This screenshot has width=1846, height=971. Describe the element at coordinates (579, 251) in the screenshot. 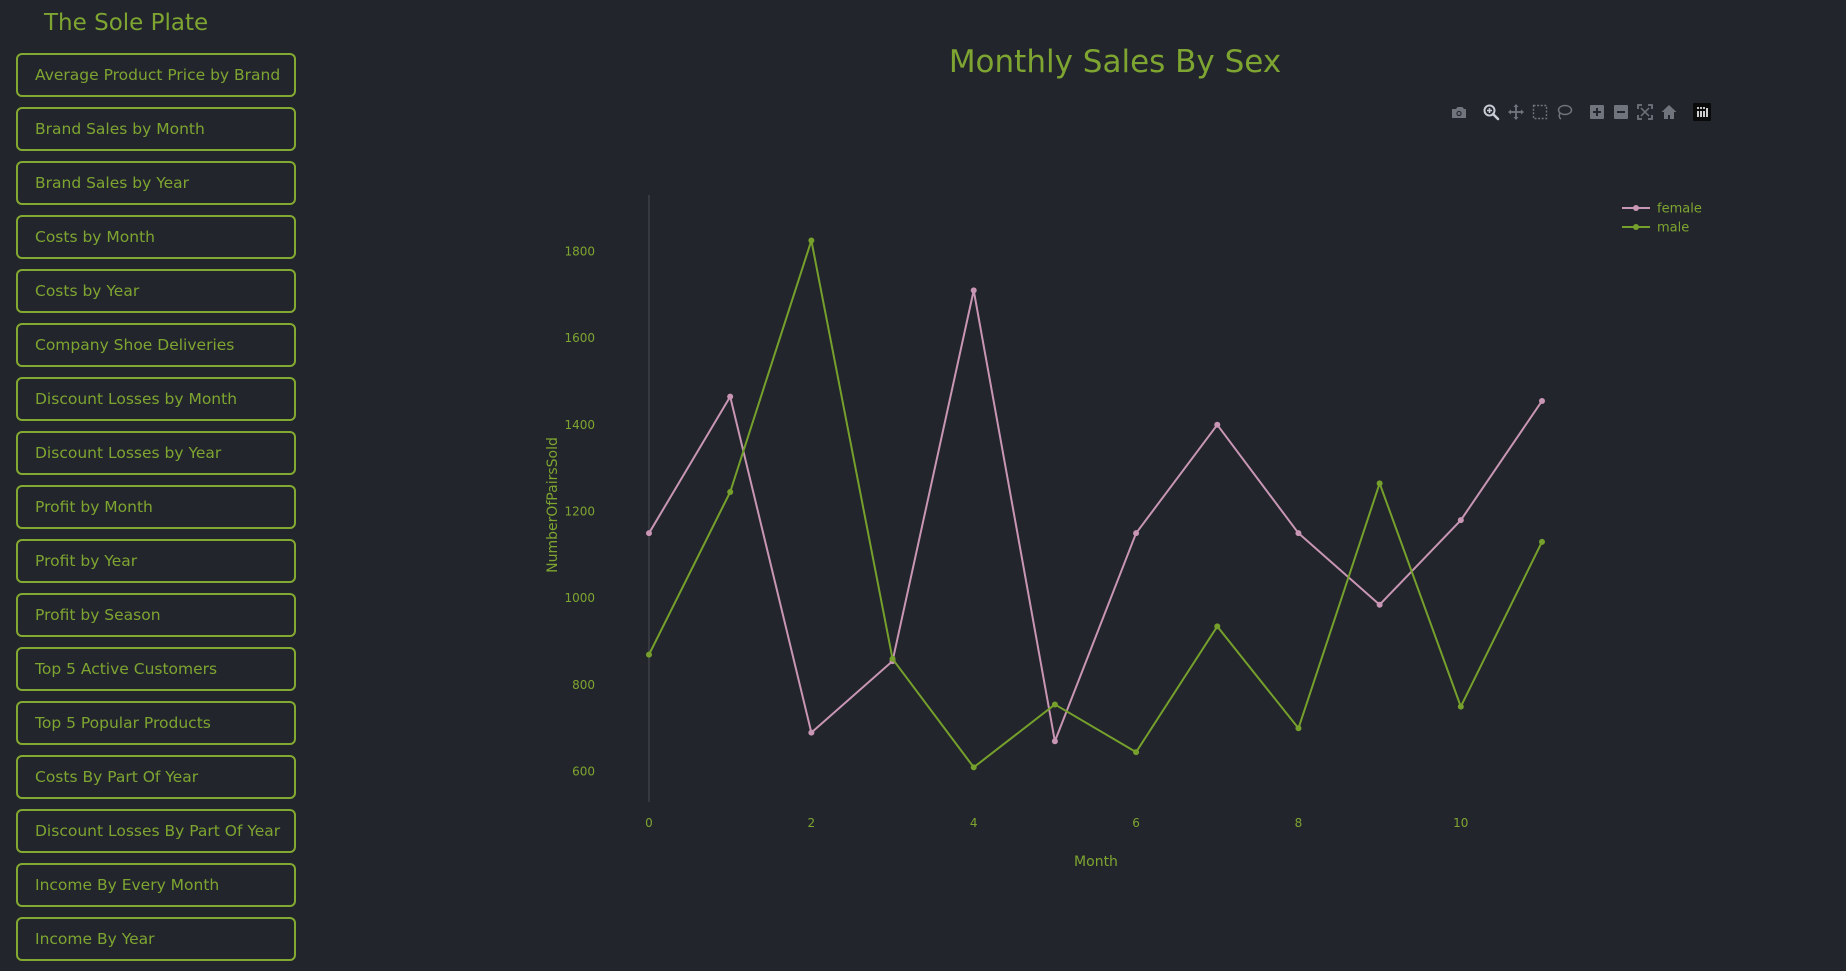

I see `y-tick-label: 1800` at that location.